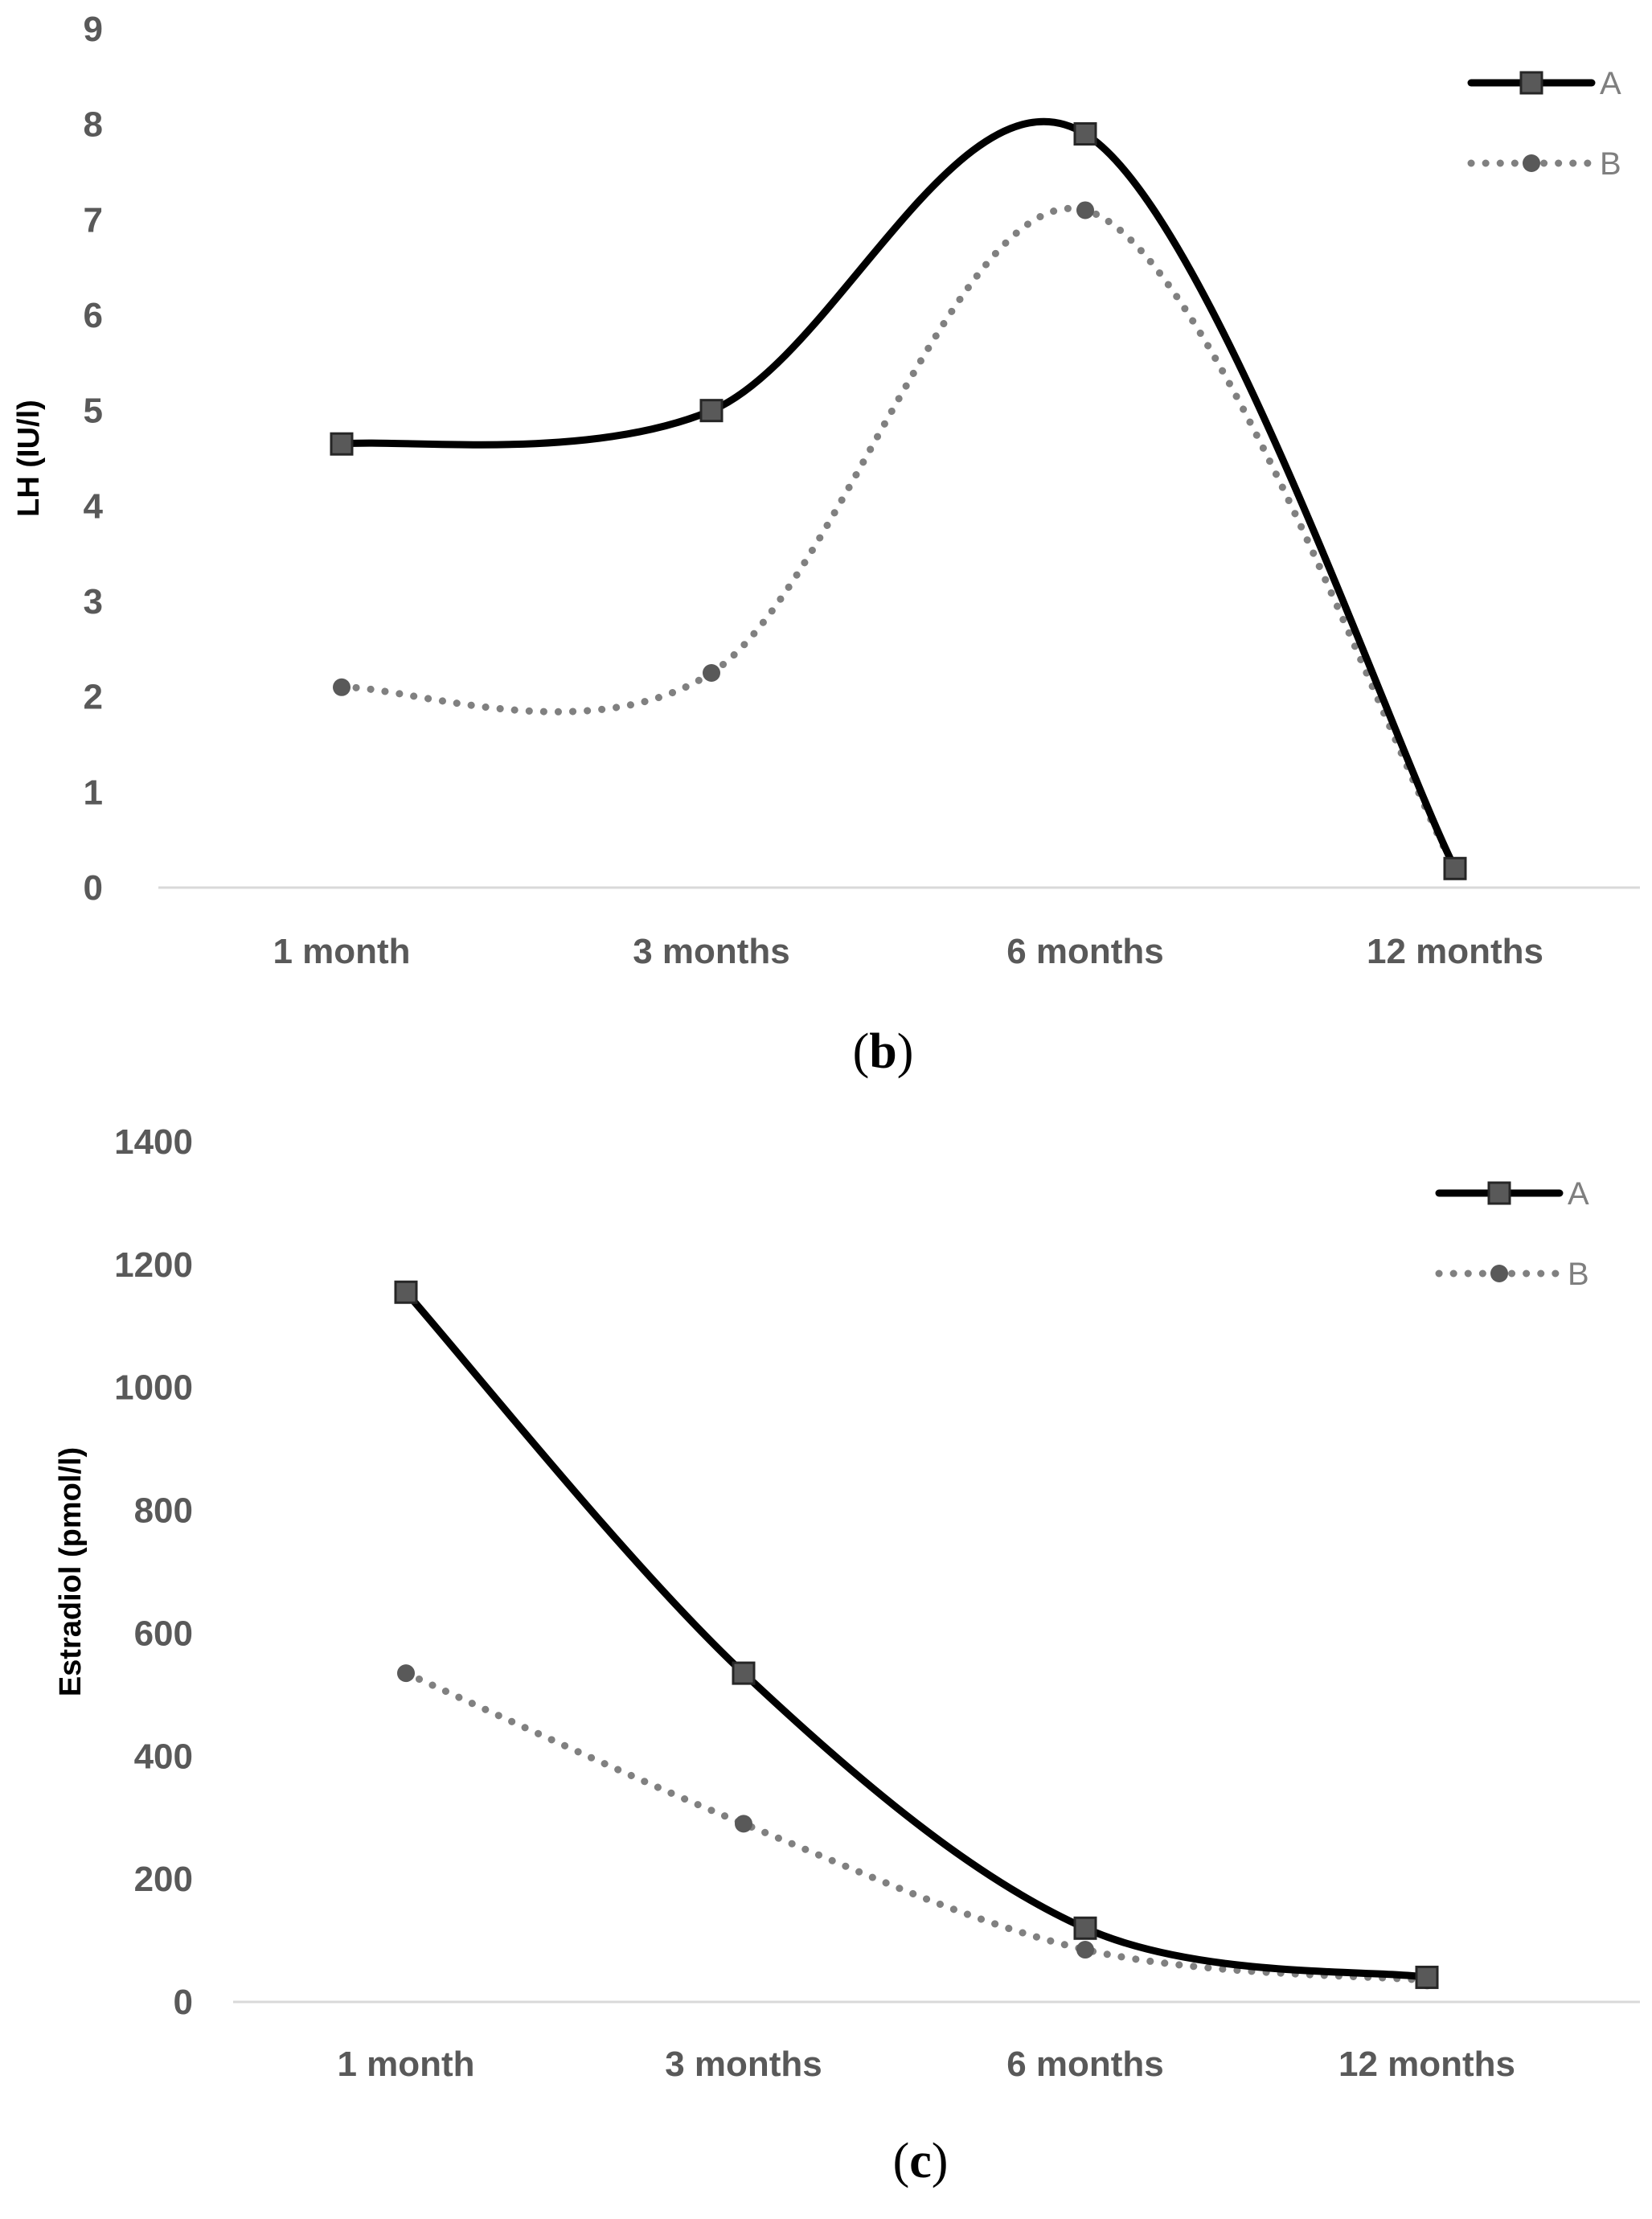 The width and height of the screenshot is (1652, 2219). What do you see at coordinates (93, 29) in the screenshot?
I see `y-tick-label: 9` at bounding box center [93, 29].